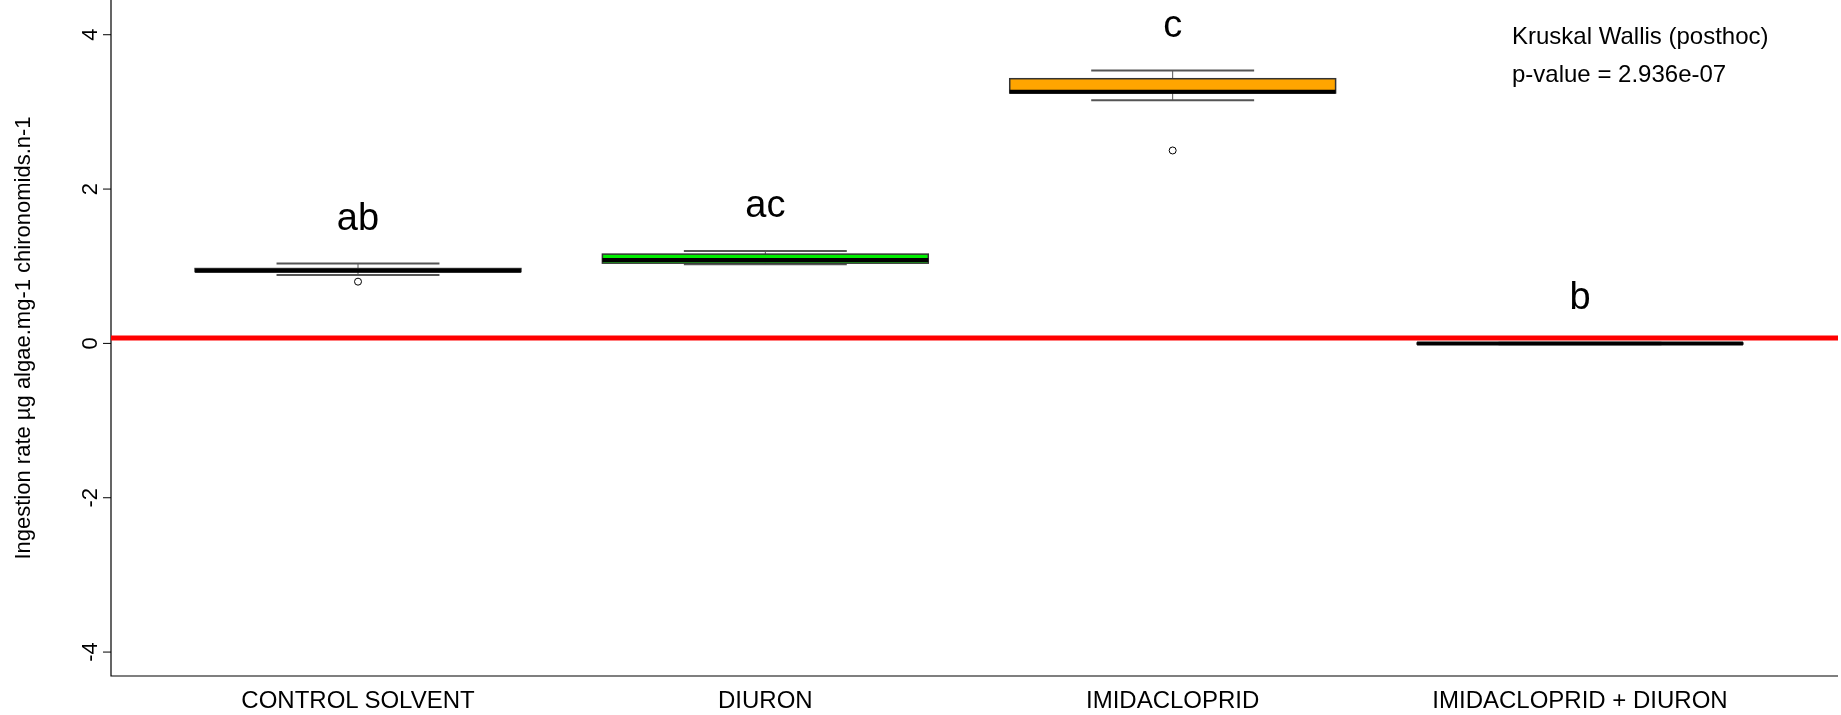 Image resolution: width=1841 pixels, height=715 pixels. I want to click on annotation: Kruskal Wallis (posthoc), so click(1640, 35).